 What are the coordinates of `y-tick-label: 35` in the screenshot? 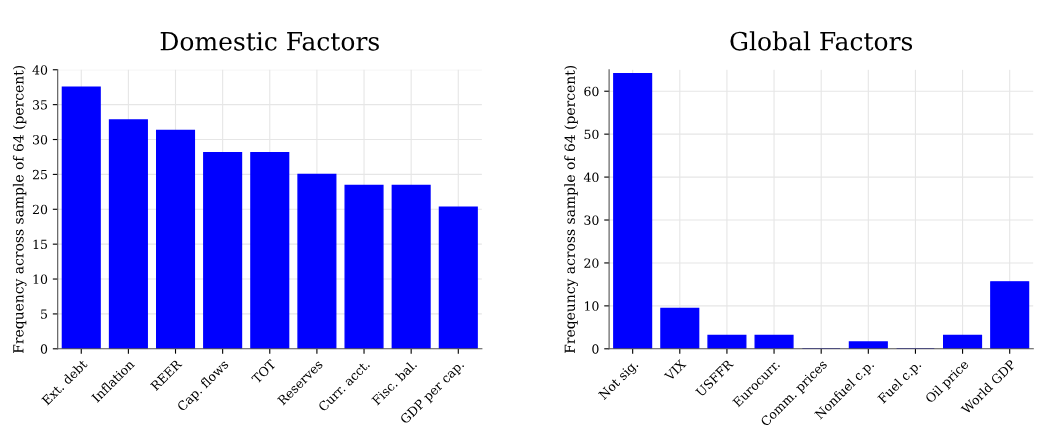 It's located at (40, 105).